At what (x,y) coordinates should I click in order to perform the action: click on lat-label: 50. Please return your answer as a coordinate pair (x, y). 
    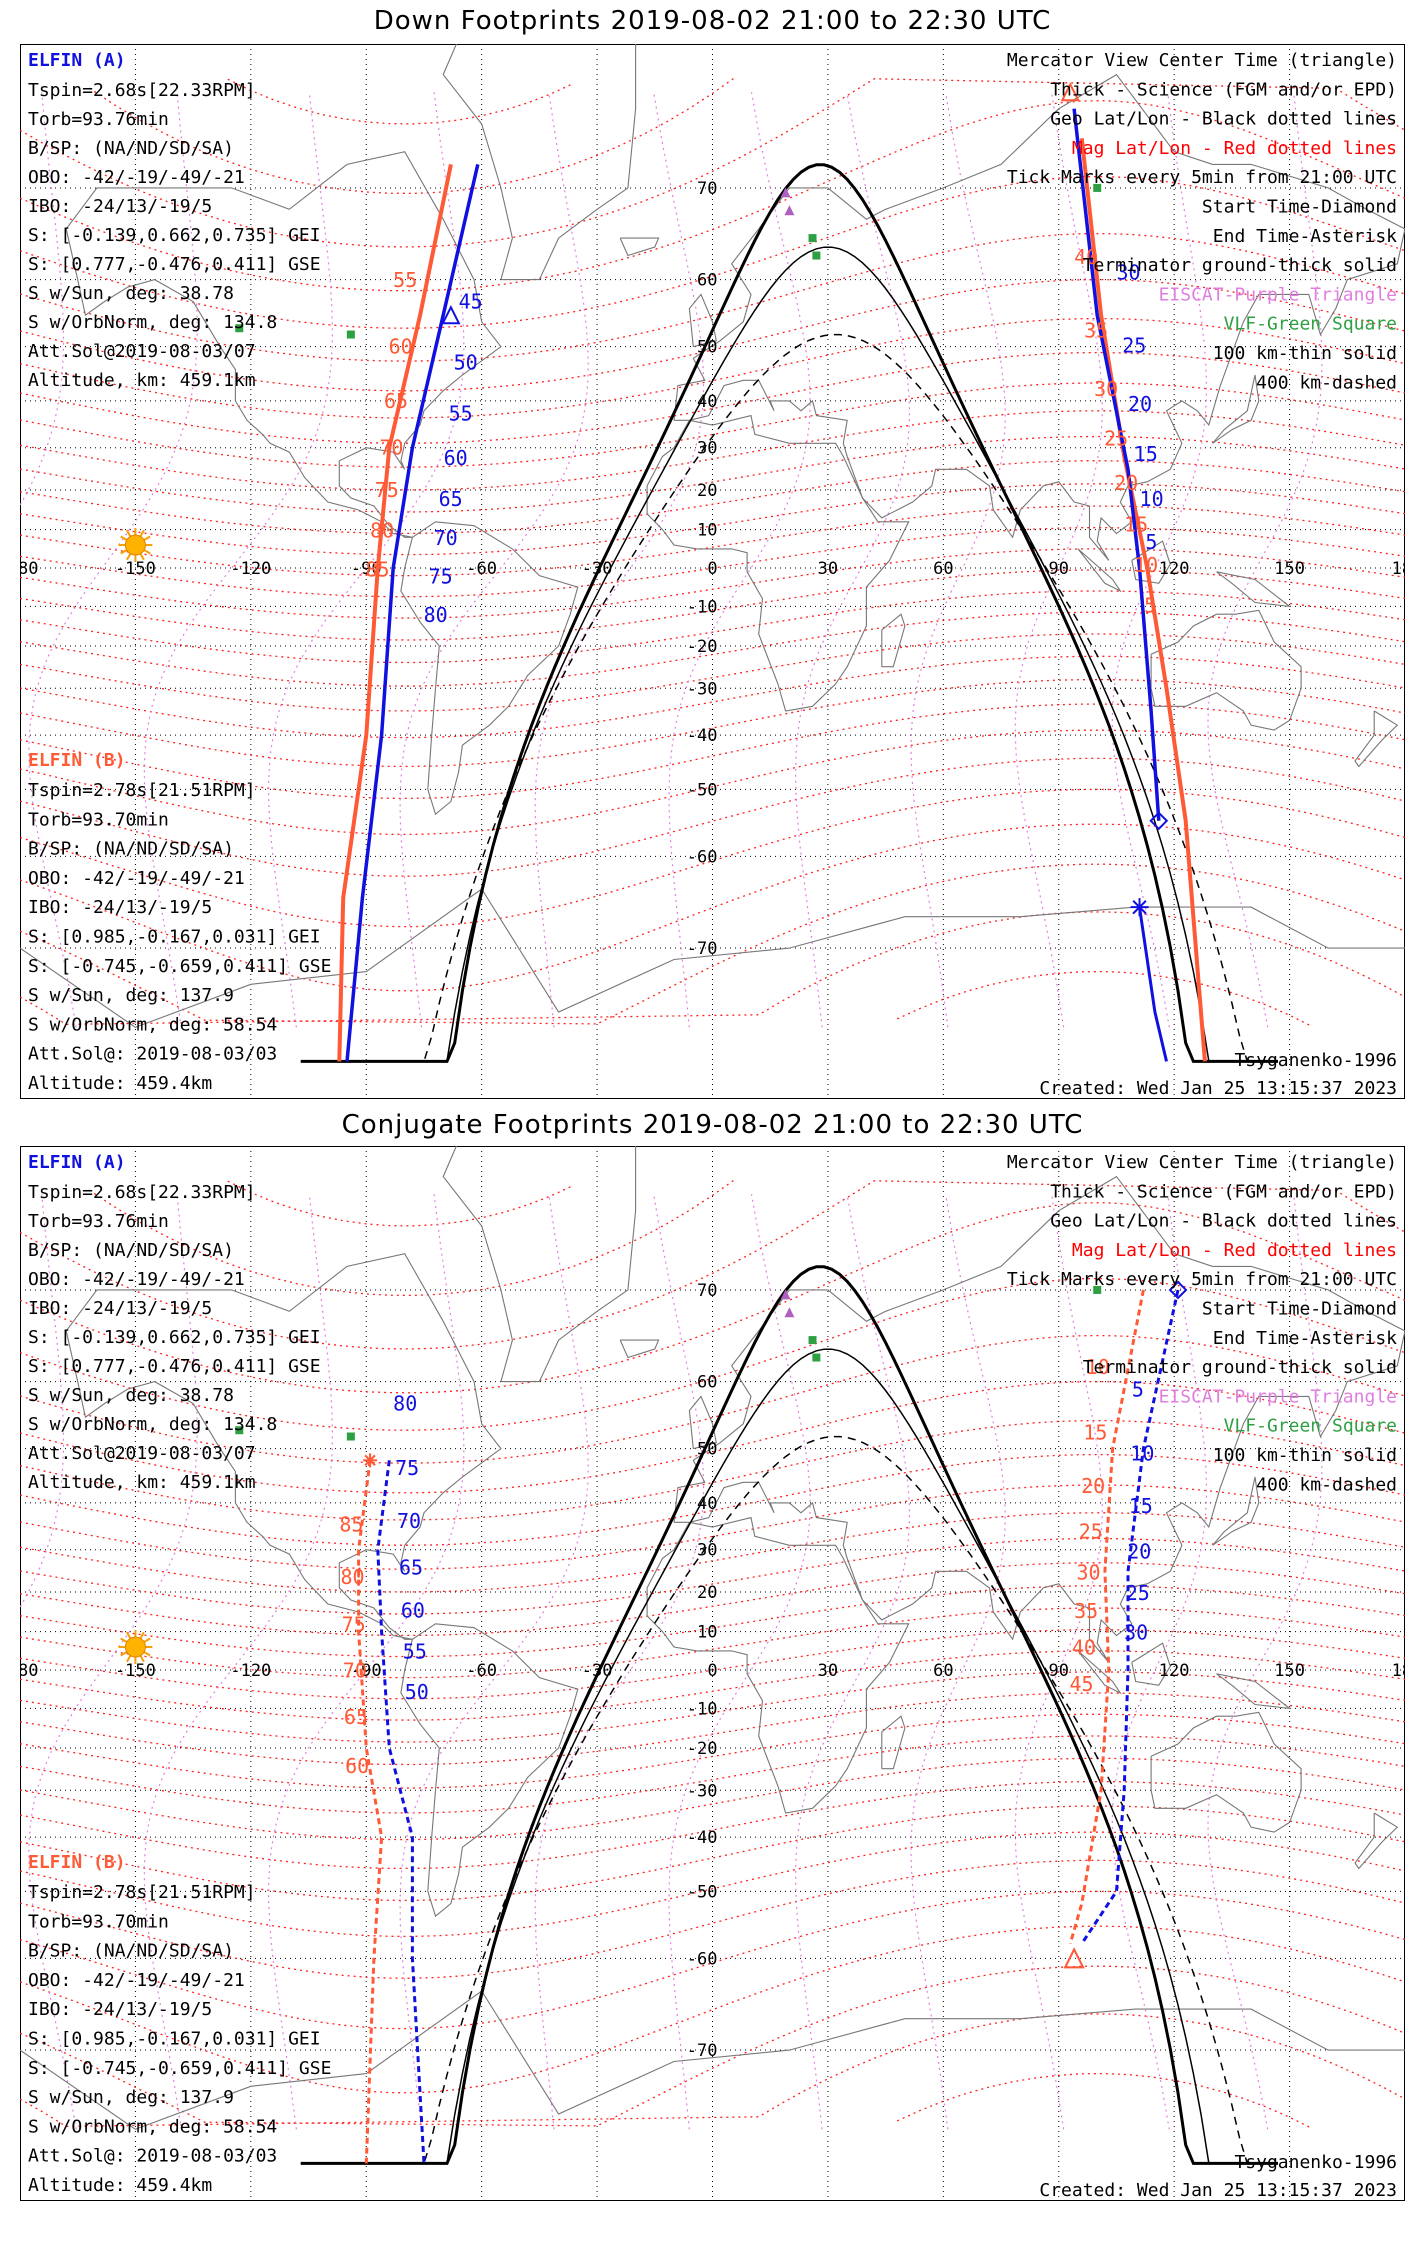
    Looking at the image, I should click on (707, 1450).